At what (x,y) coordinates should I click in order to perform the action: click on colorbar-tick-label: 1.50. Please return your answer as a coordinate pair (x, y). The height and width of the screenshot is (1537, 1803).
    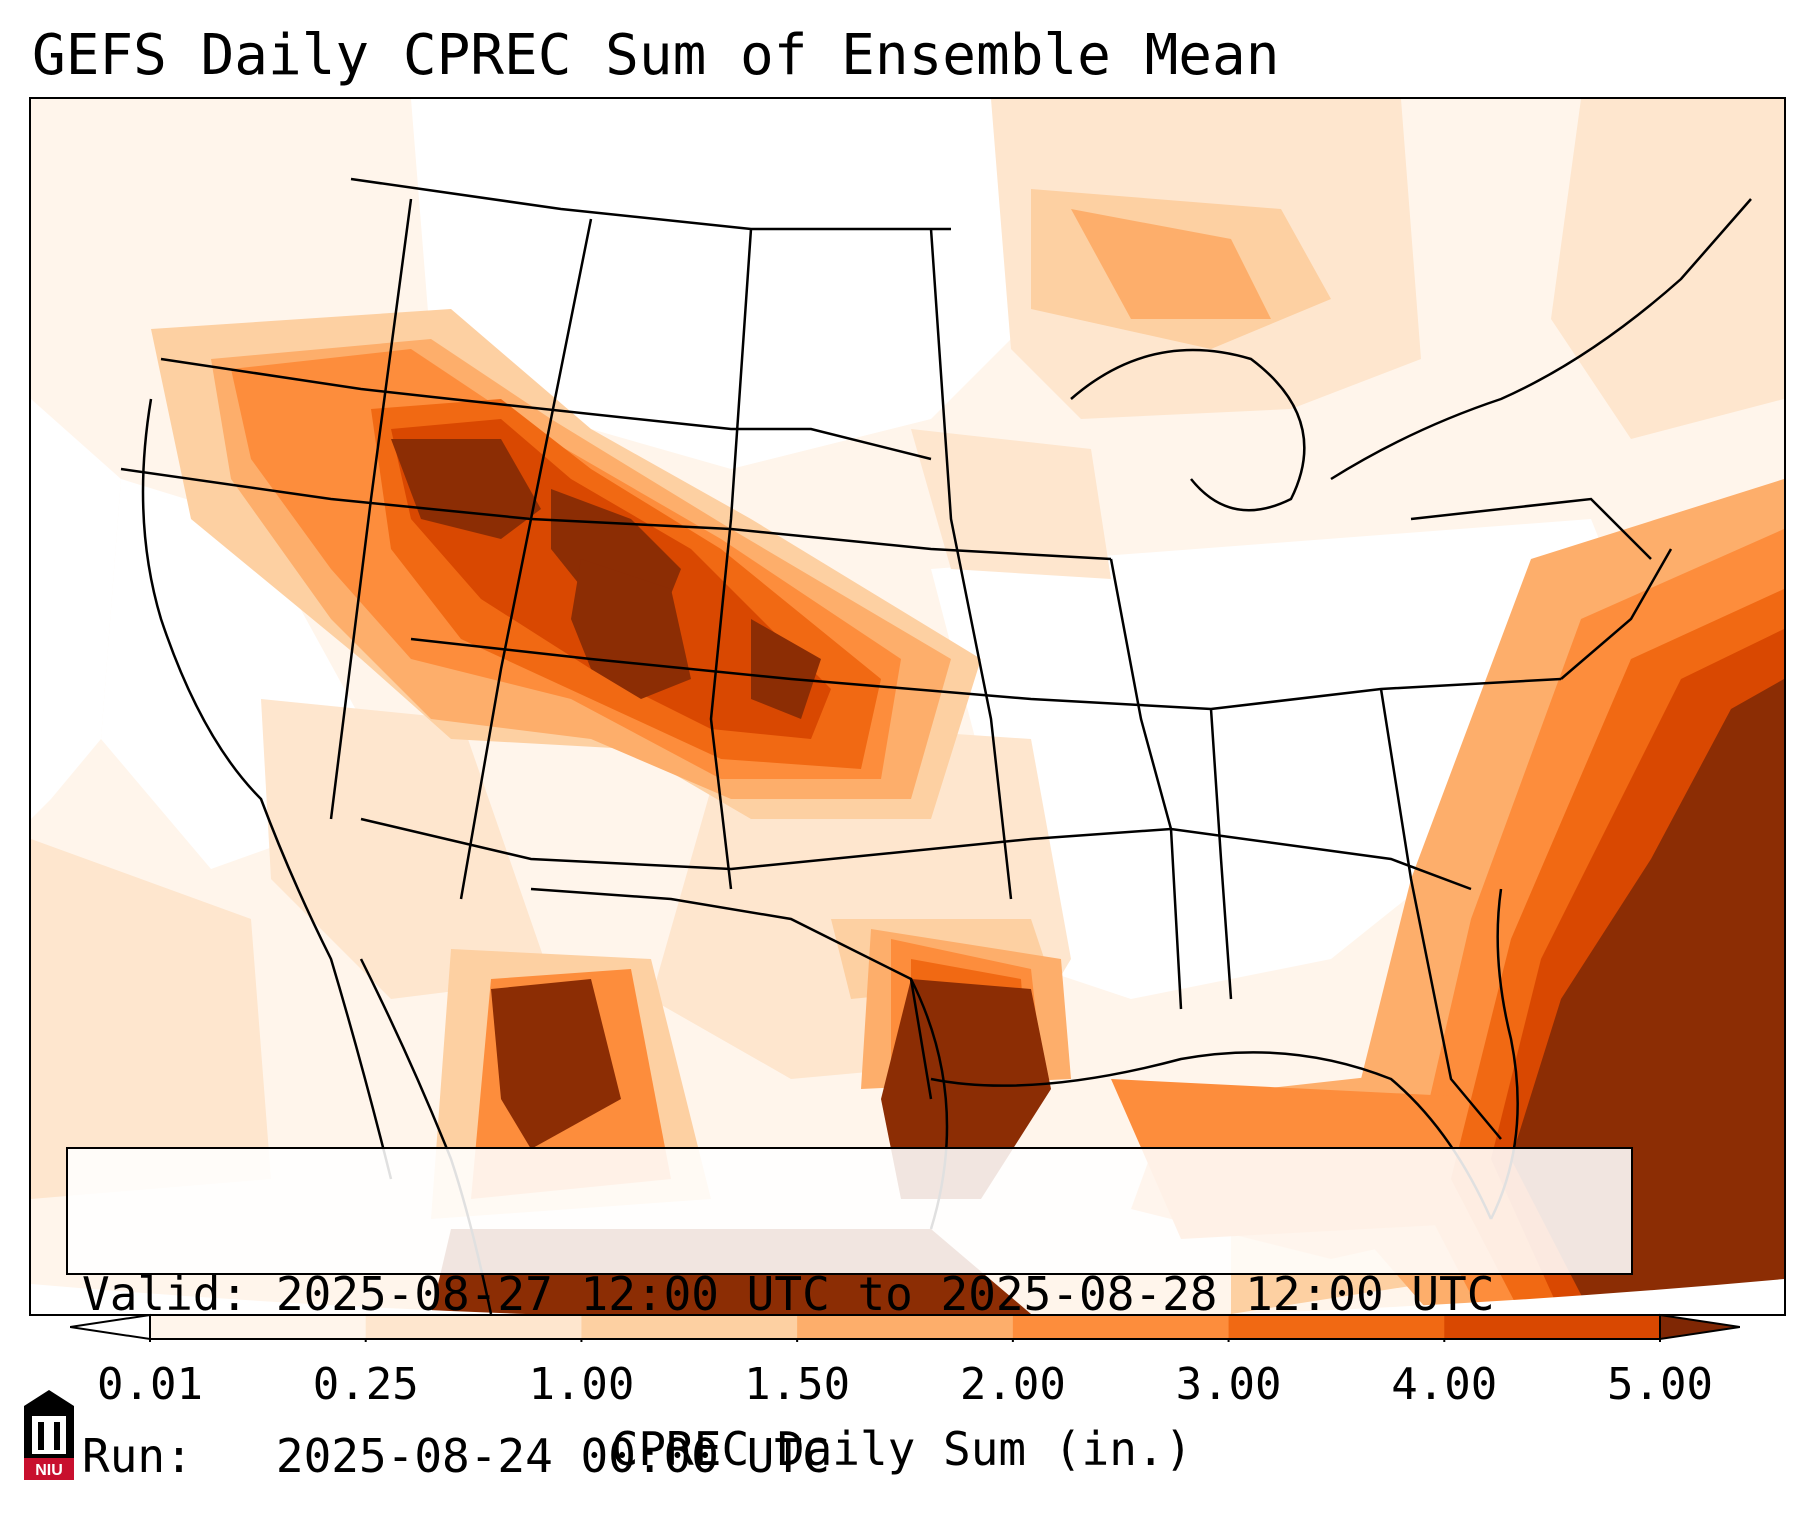
    Looking at the image, I should click on (797, 1384).